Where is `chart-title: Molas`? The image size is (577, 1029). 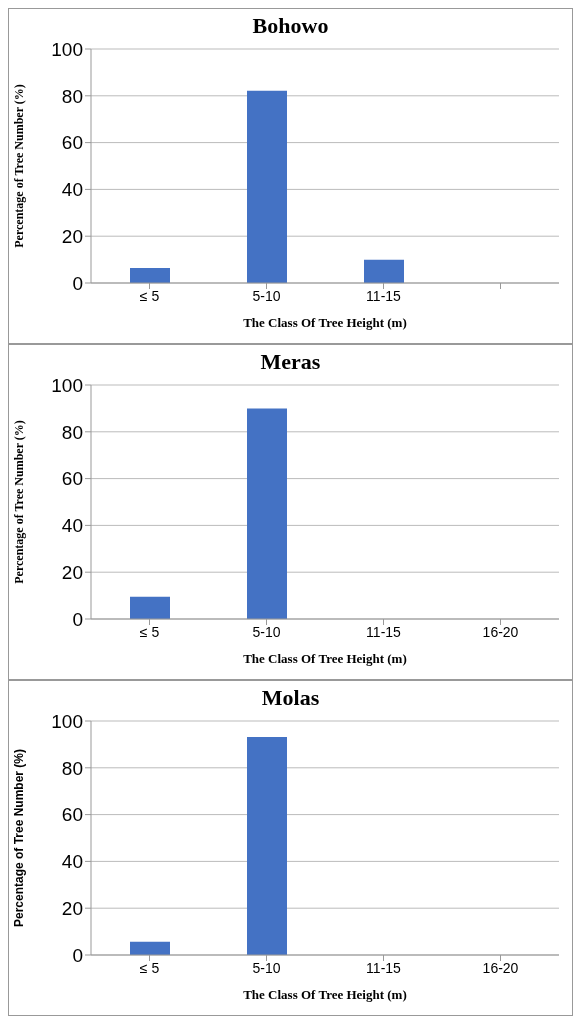 chart-title: Molas is located at coordinates (290, 698).